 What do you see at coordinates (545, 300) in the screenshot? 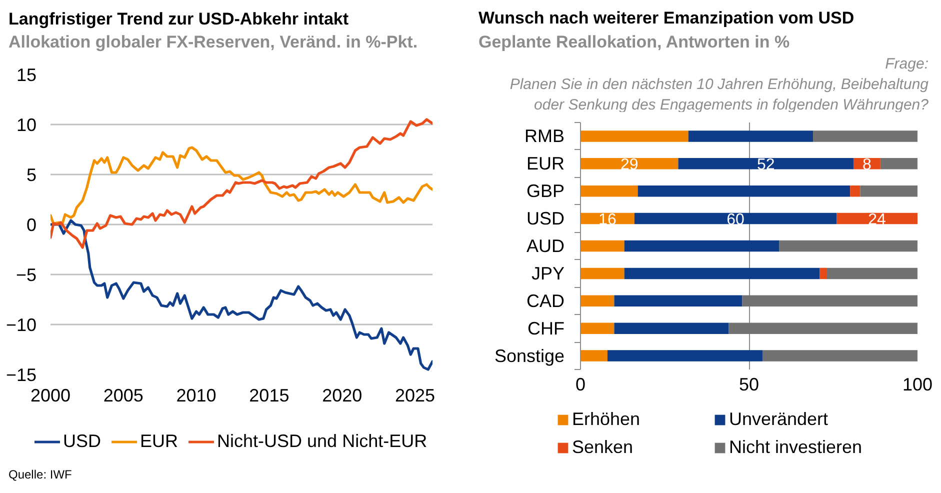
I see `y-tick-label: CAD` at bounding box center [545, 300].